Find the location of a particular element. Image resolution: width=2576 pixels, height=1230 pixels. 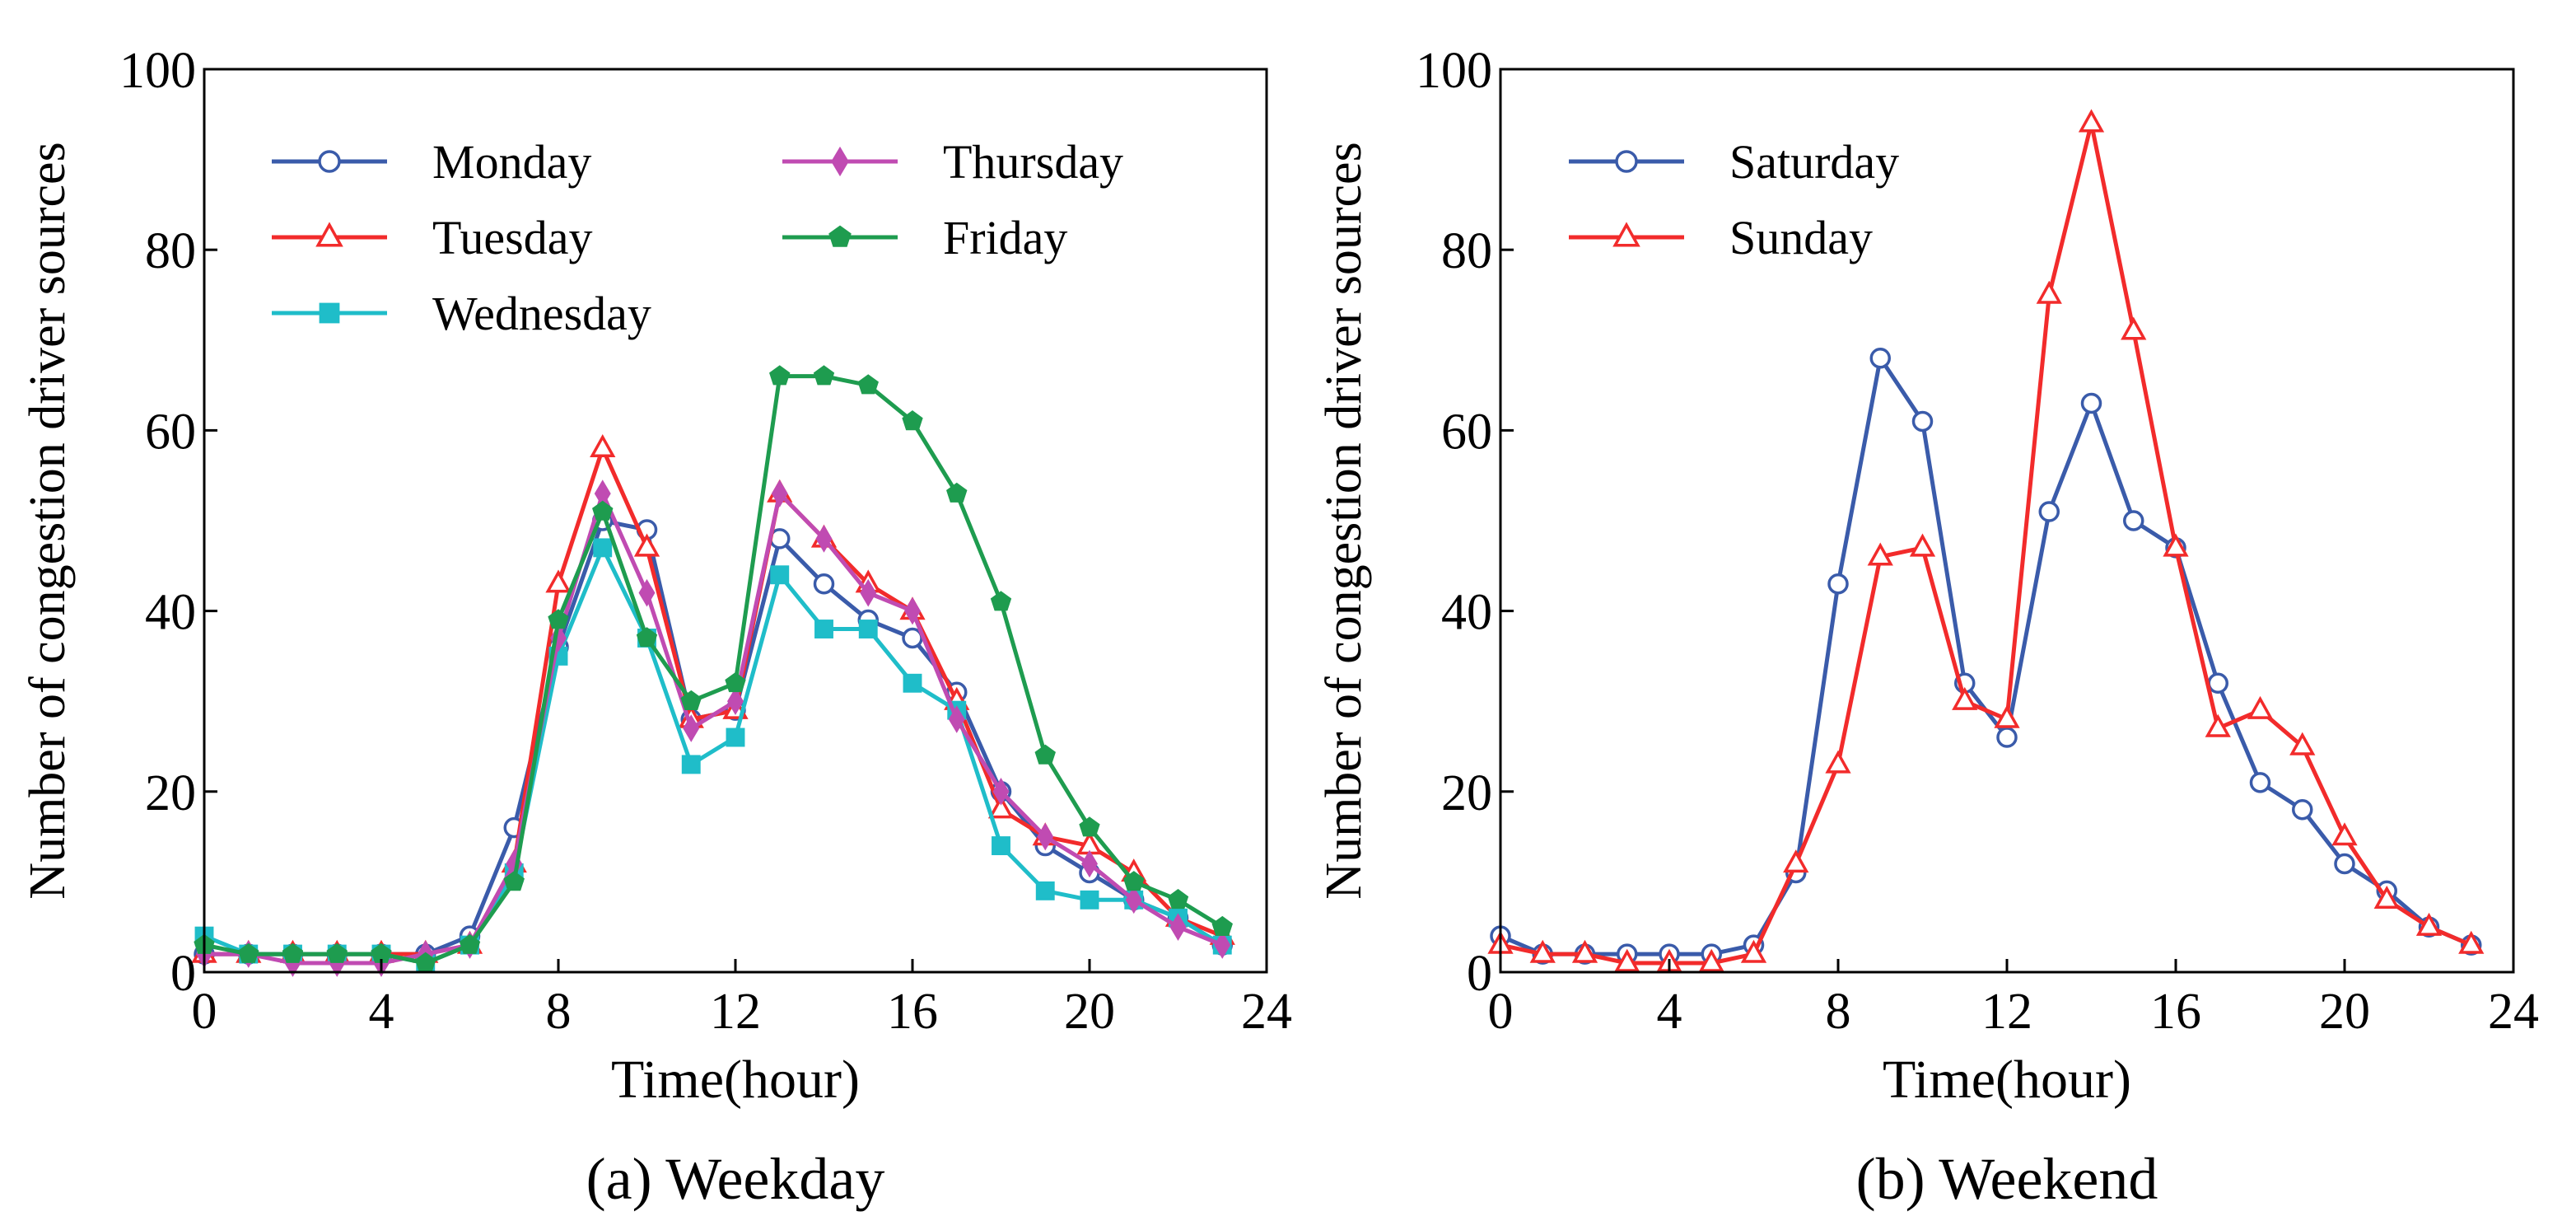

legend-item-thursday: Thursday is located at coordinates (952, 162).